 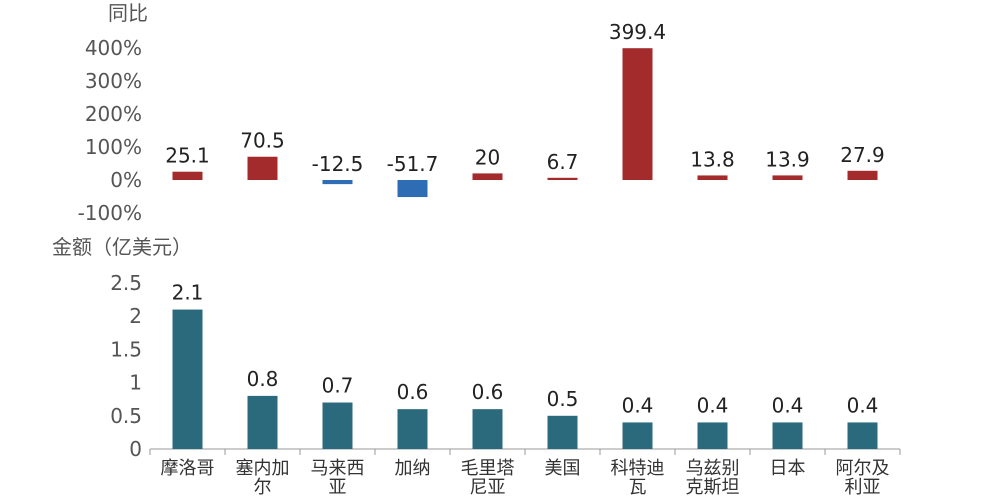 What do you see at coordinates (862, 155) in the screenshot?
I see `yoy-value-label: 27.9` at bounding box center [862, 155].